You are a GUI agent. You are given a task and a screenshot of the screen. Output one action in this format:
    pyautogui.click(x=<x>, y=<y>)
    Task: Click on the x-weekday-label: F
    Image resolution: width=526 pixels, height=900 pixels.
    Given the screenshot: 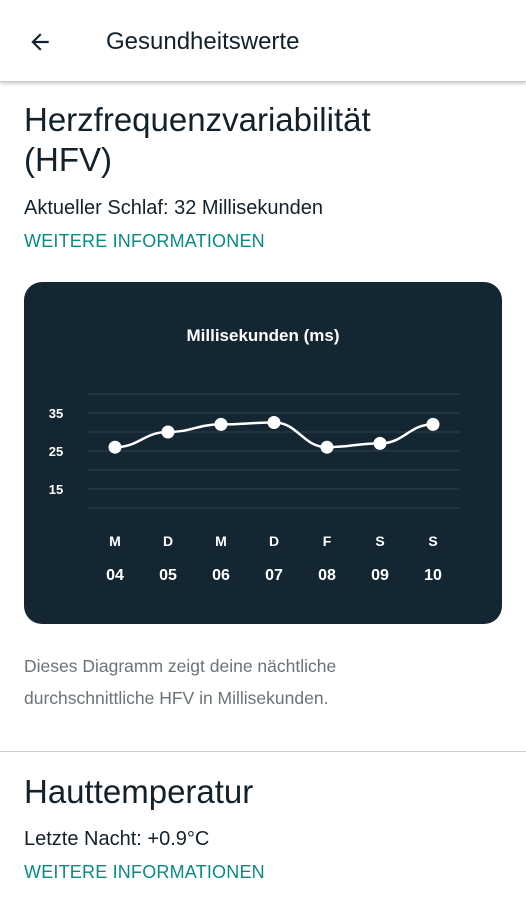 What is the action you would take?
    pyautogui.click(x=327, y=541)
    